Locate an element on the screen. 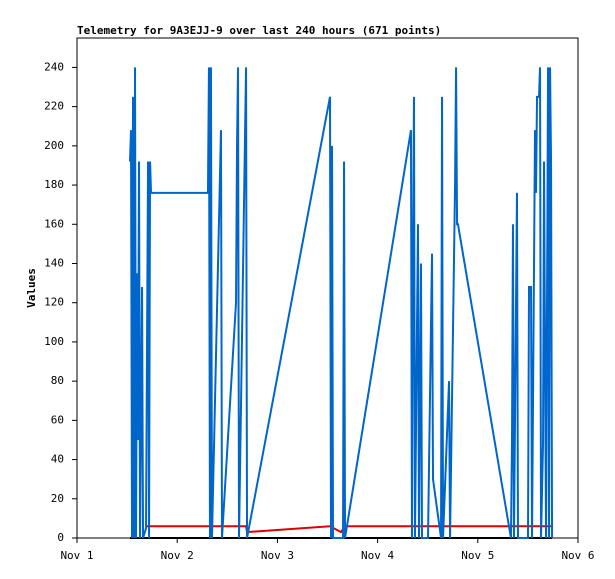  y-tick-label: 80 is located at coordinates (57, 380).